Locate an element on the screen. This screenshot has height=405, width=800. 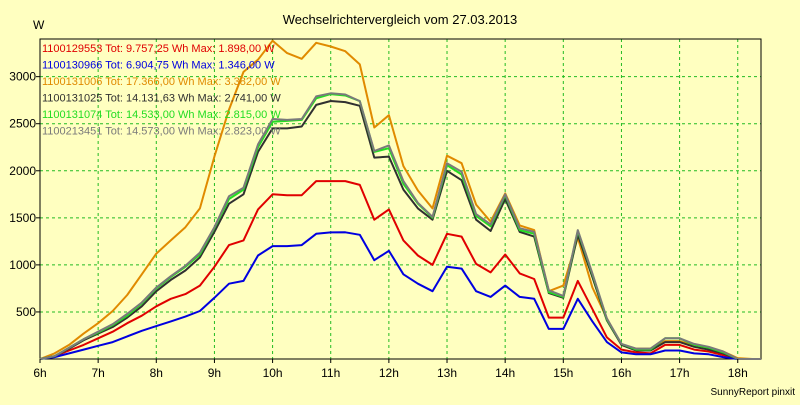
y-tick-label: 2500 is located at coordinates (22, 124).